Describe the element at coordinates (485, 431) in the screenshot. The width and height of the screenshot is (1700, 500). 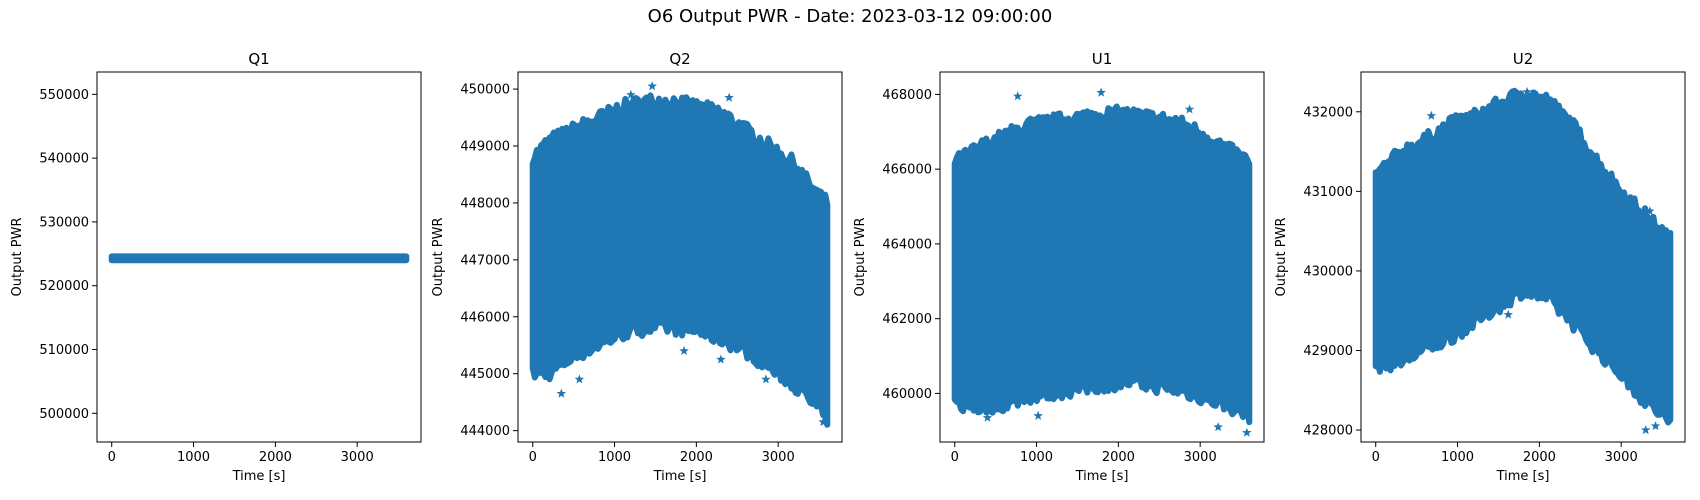
I see `y-tick-label: 444000` at that location.